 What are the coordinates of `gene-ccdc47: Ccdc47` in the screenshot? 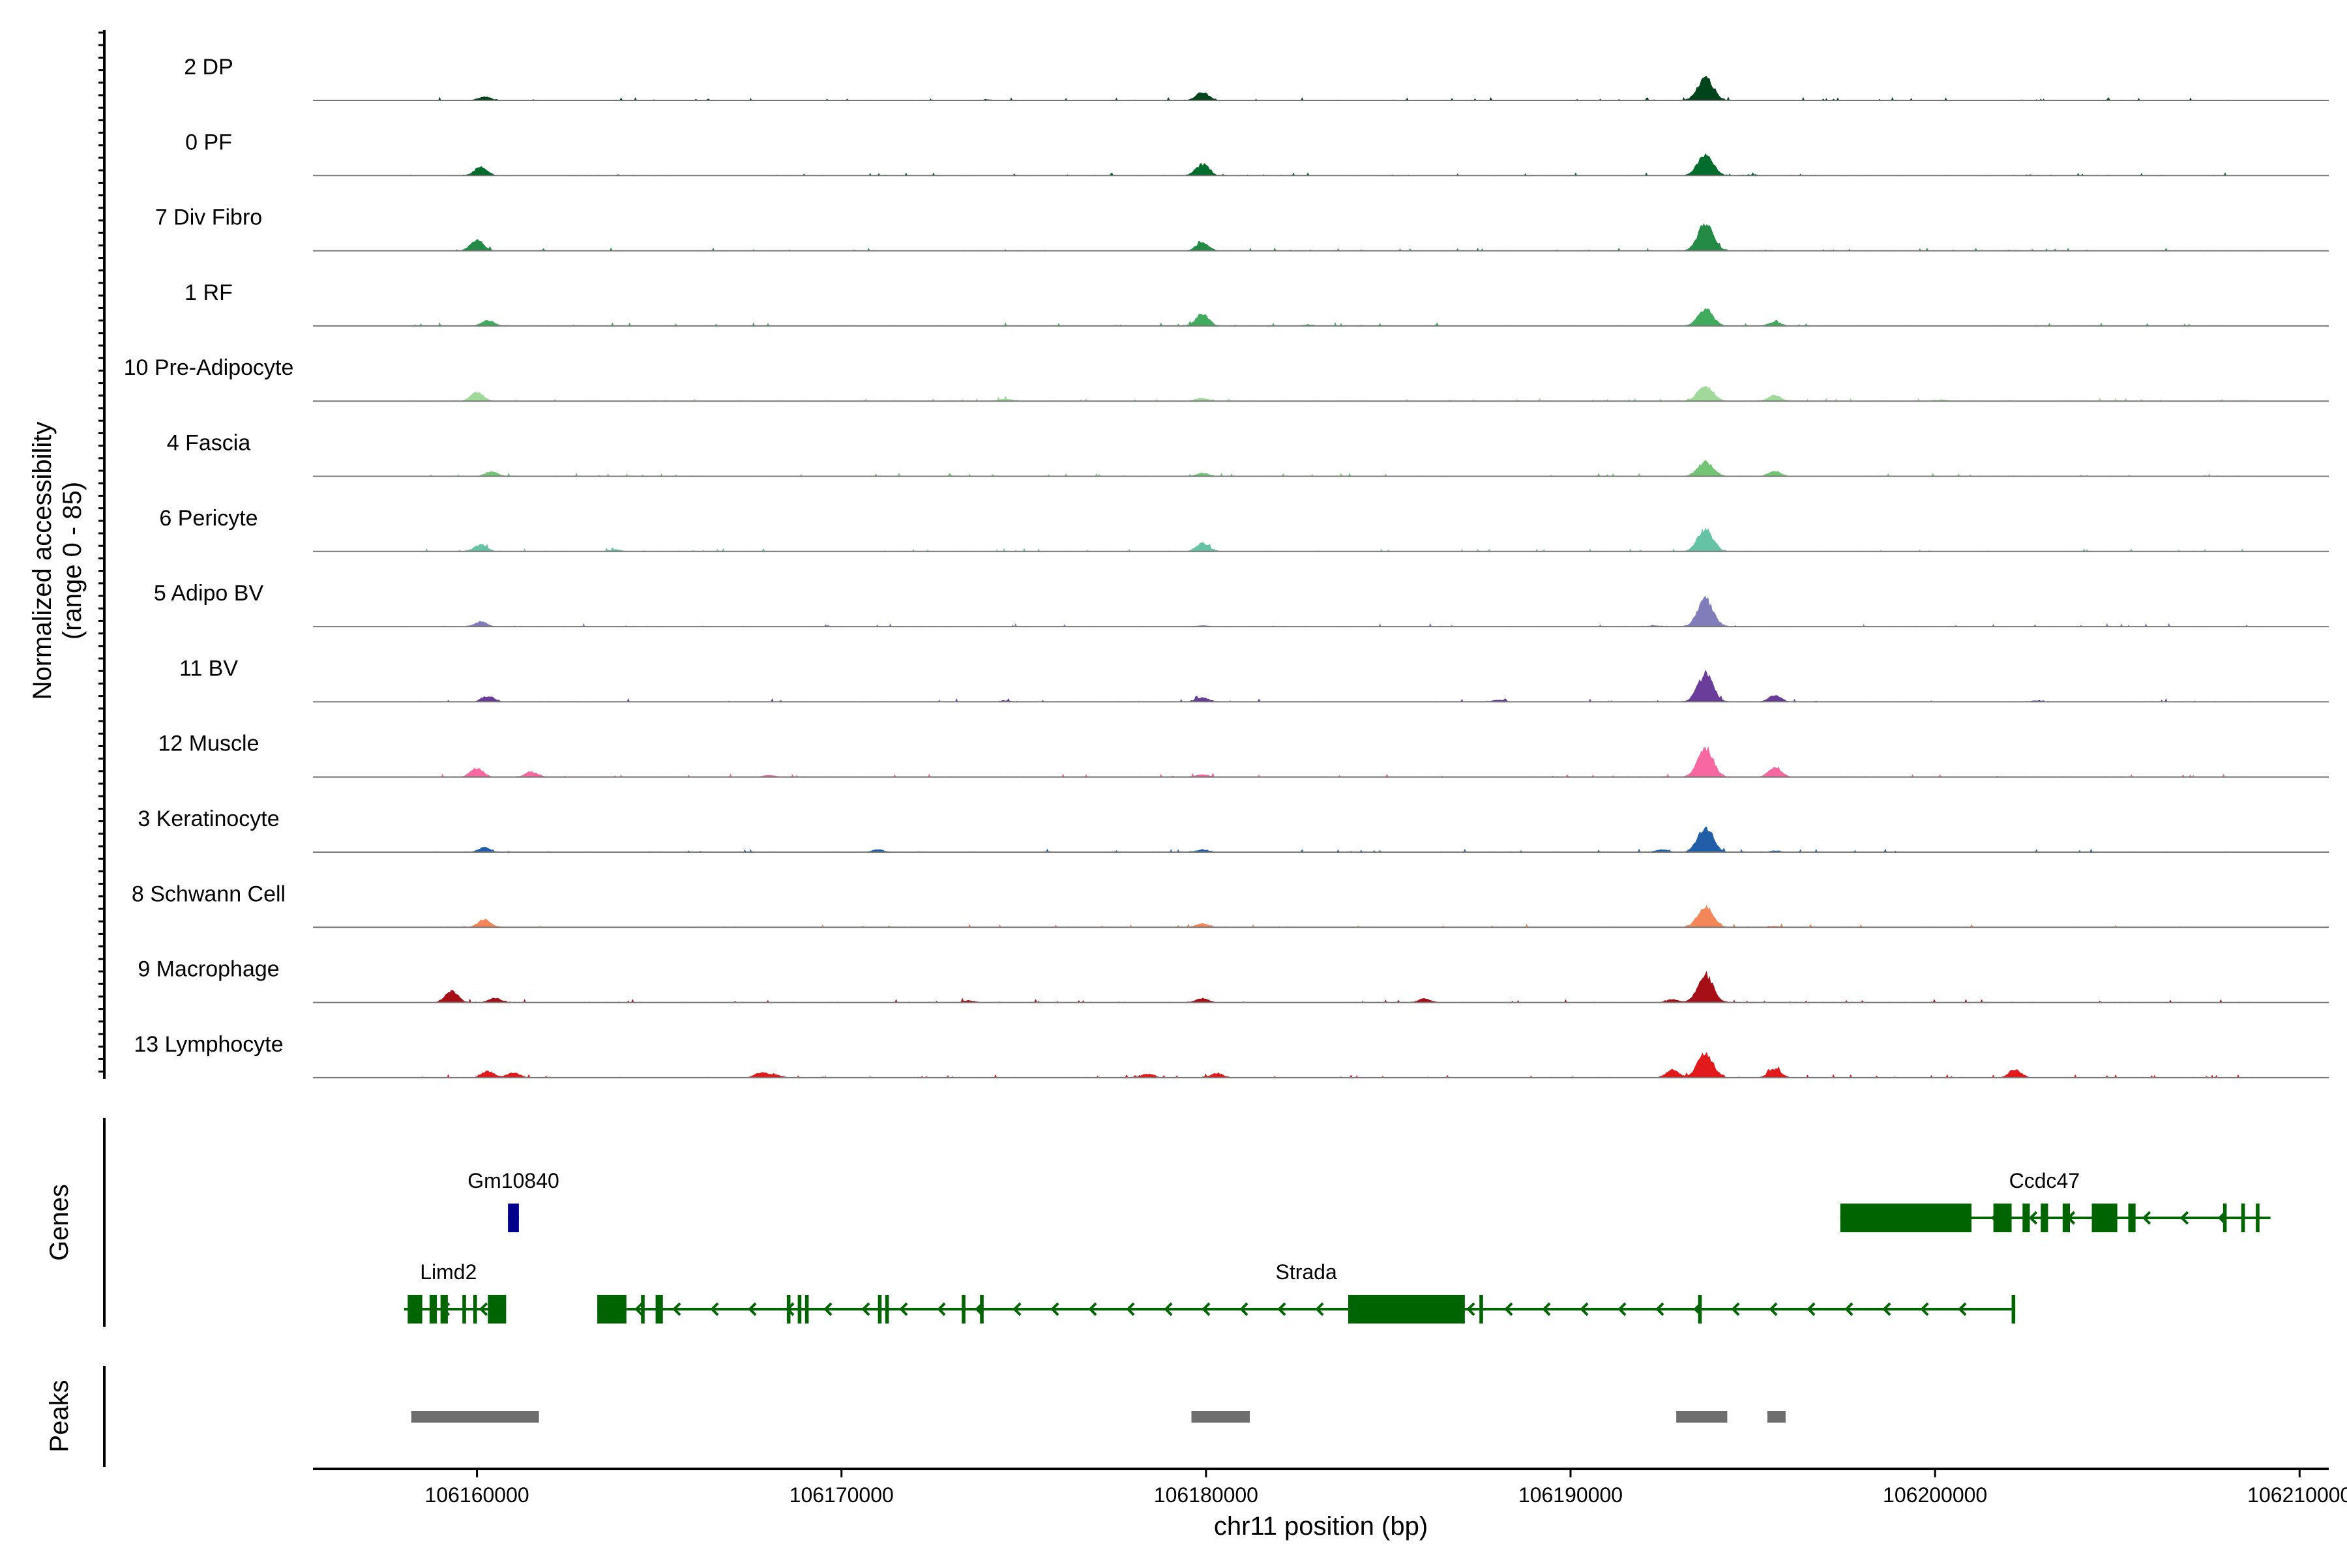 It's located at (2055, 1200).